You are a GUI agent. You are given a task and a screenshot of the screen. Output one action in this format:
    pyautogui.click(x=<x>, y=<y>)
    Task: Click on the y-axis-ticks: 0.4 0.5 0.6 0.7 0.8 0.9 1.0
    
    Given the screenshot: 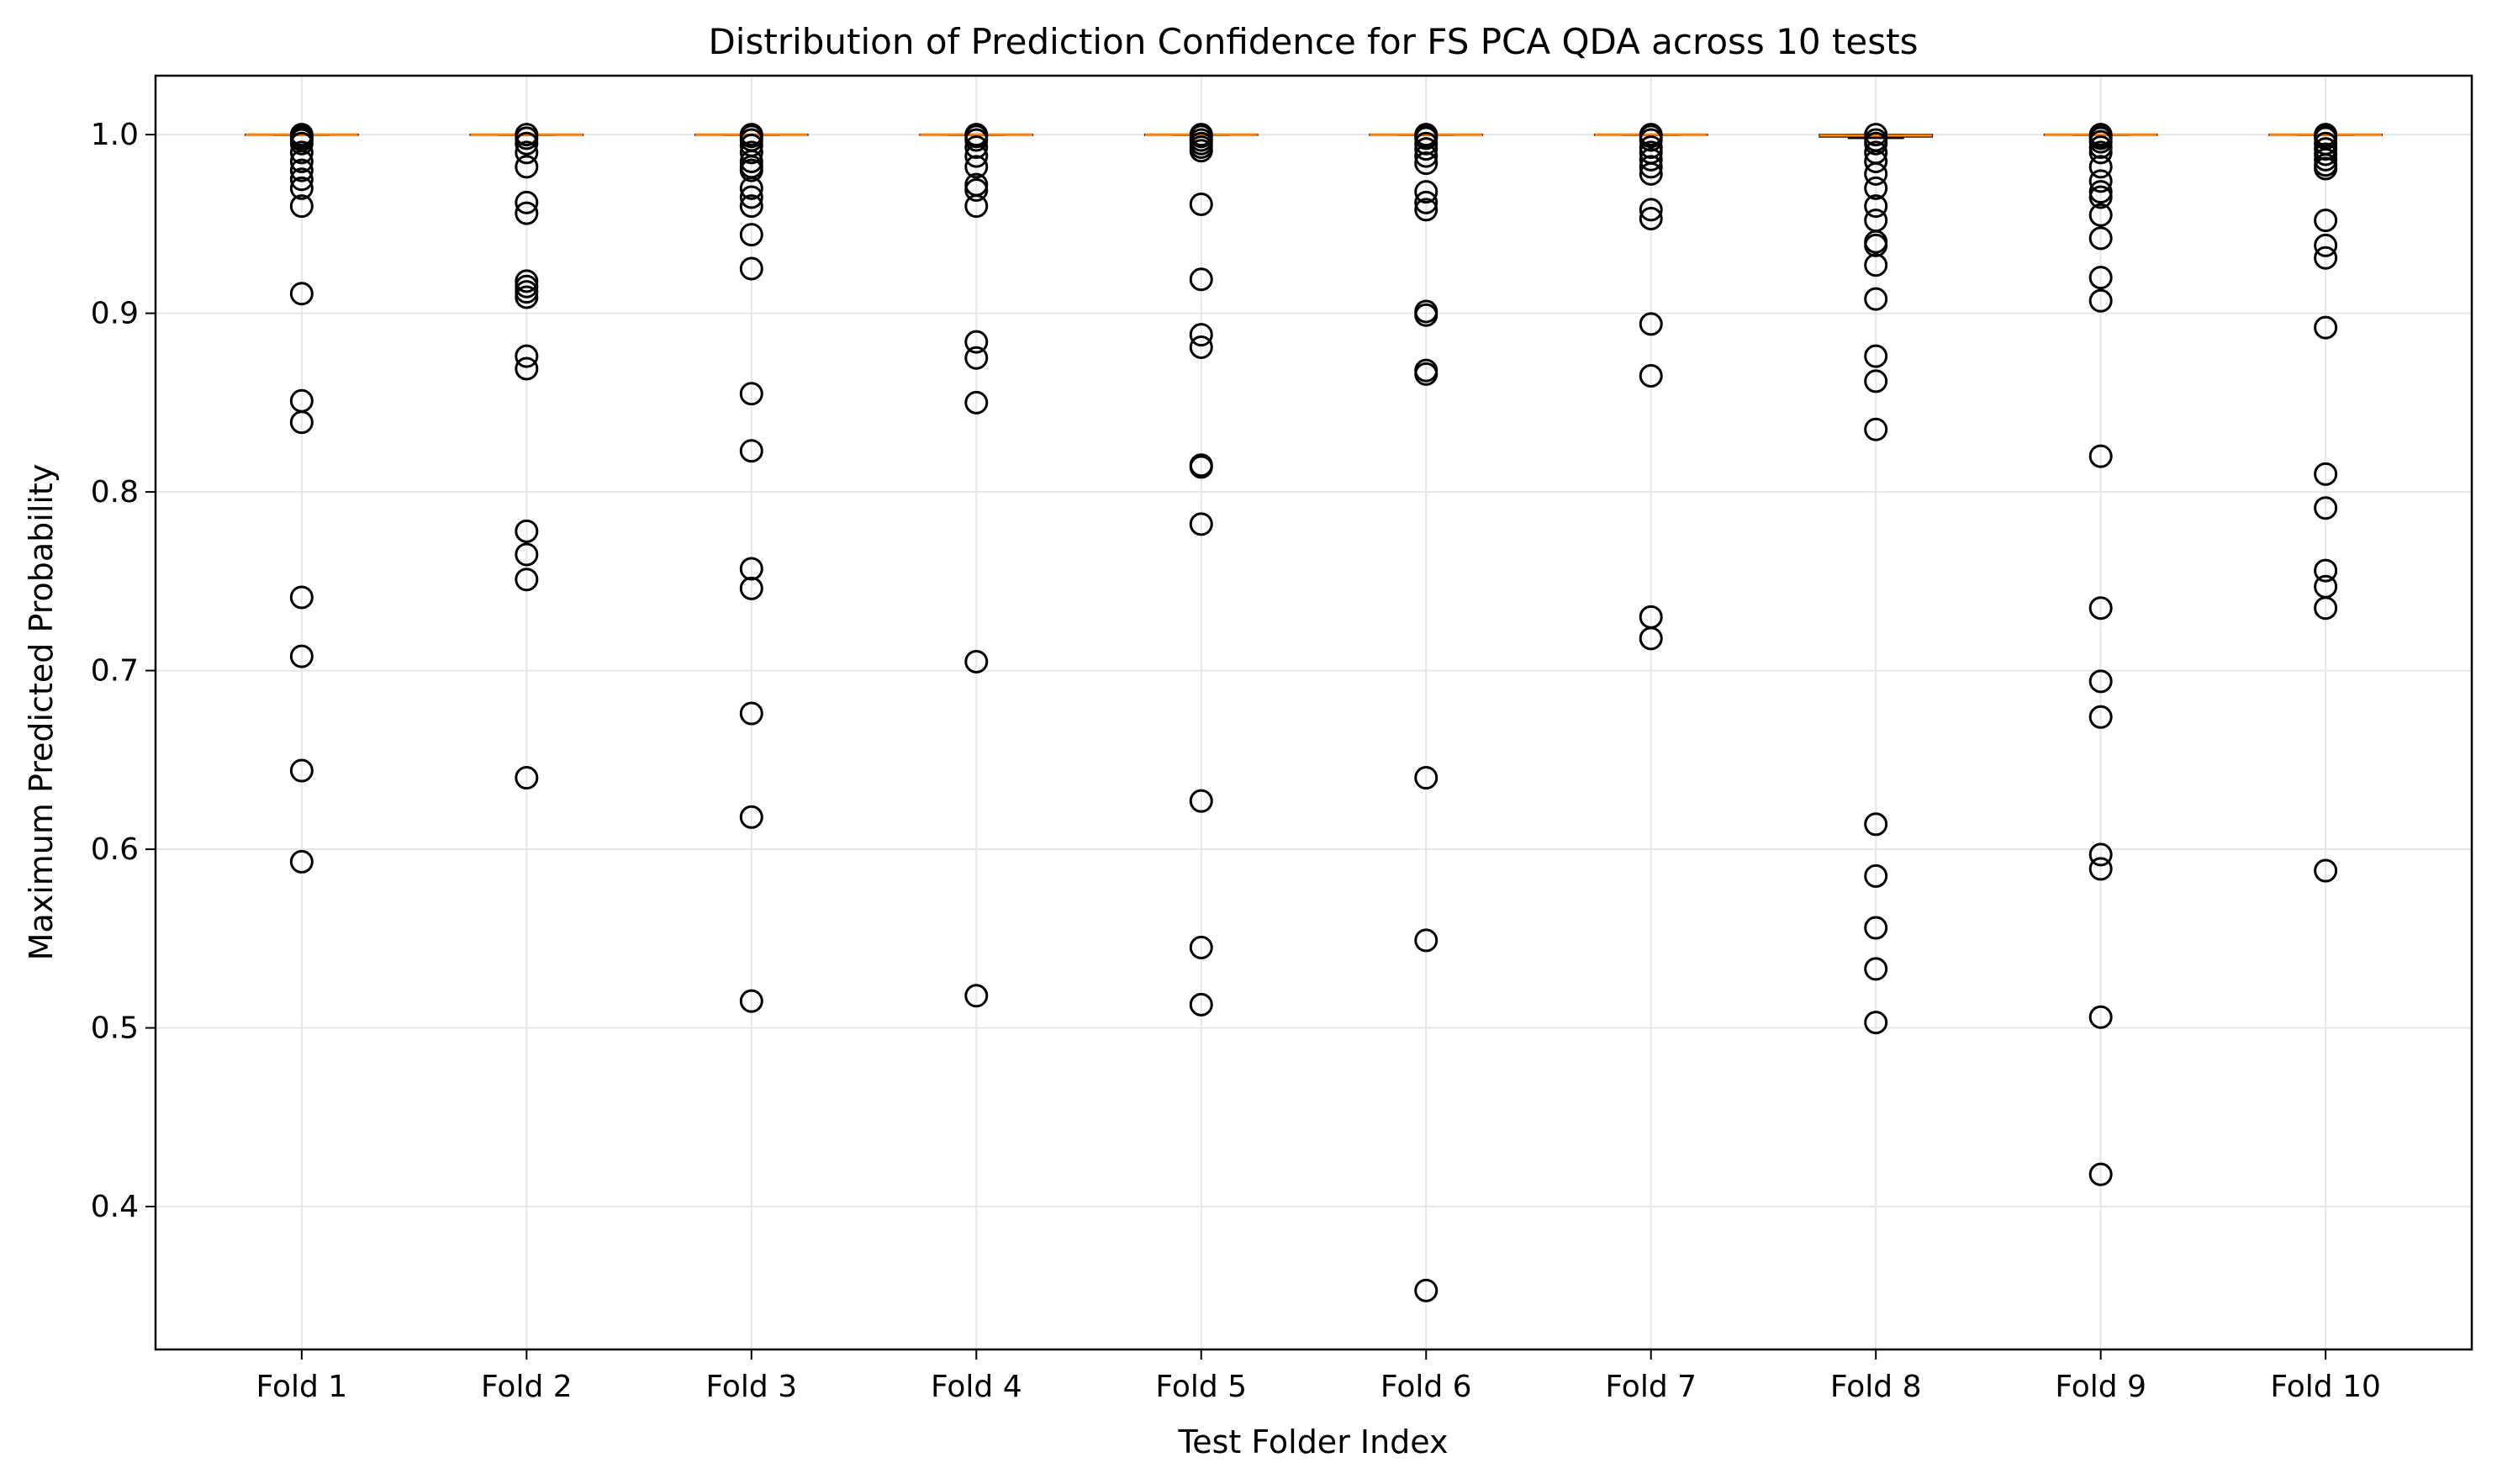 What is the action you would take?
    pyautogui.click(x=123, y=671)
    